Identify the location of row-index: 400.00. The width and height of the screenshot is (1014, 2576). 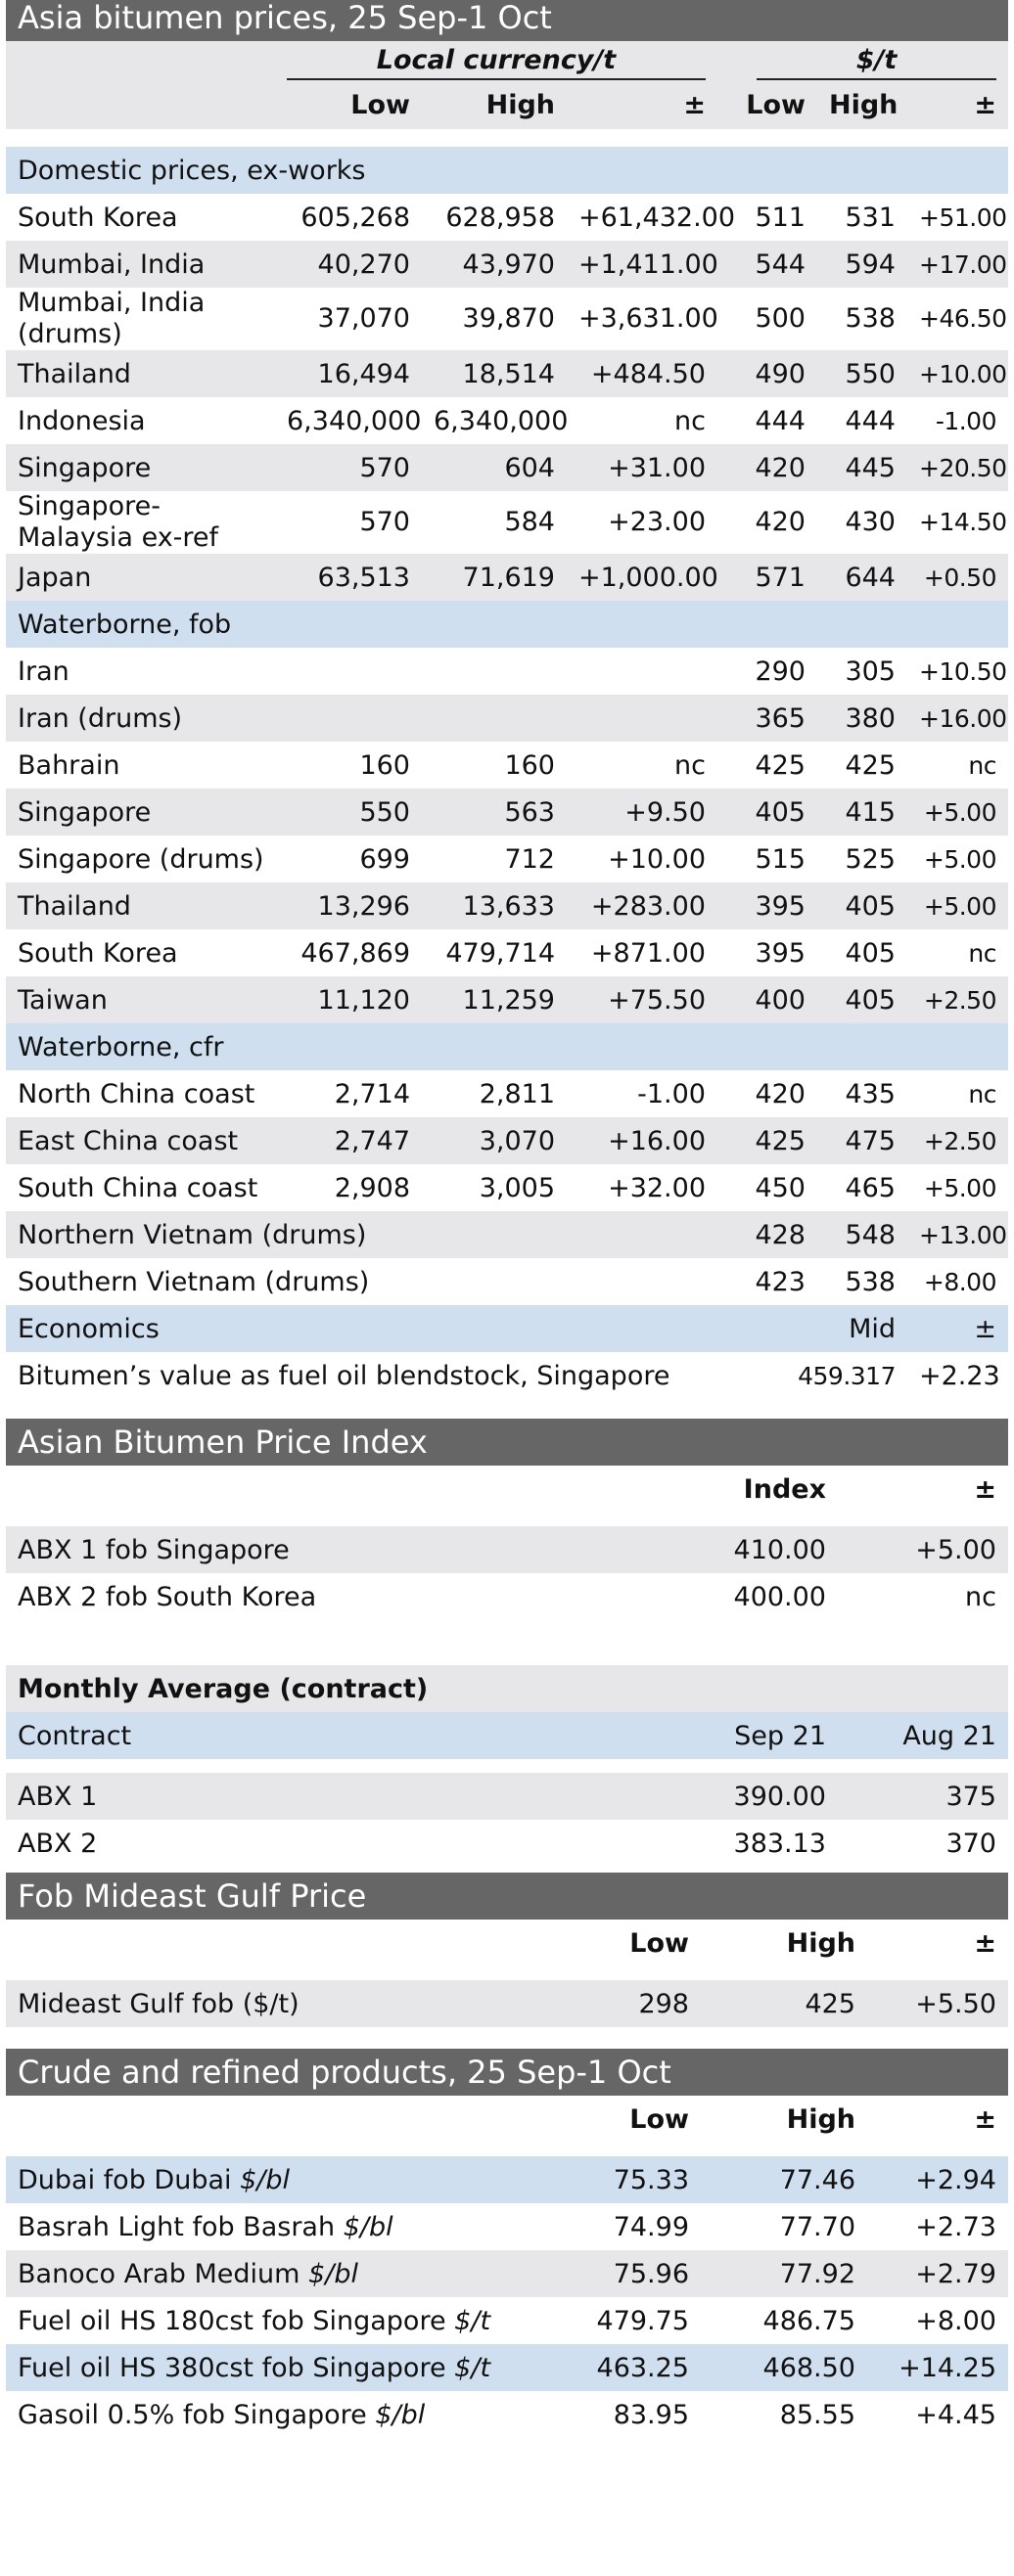
(716, 1596).